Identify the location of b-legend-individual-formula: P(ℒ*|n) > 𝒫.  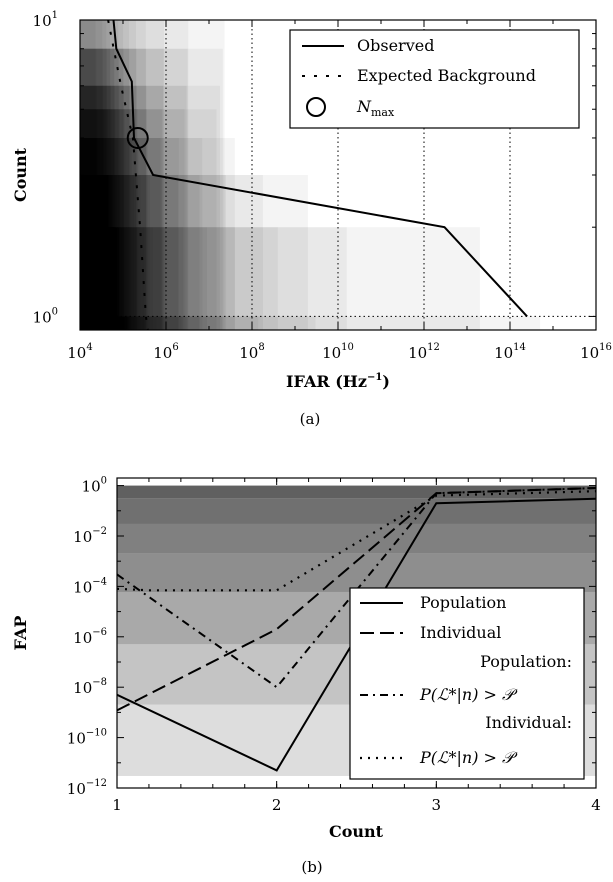
(468, 757).